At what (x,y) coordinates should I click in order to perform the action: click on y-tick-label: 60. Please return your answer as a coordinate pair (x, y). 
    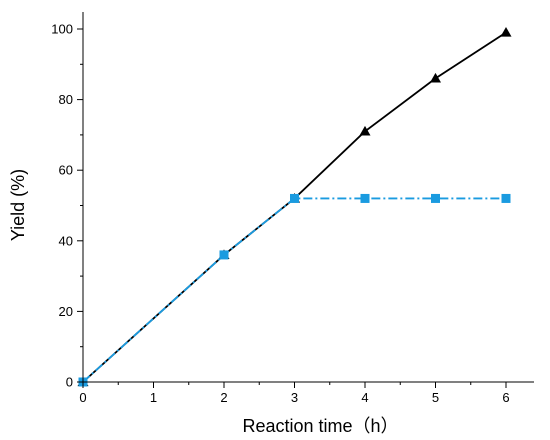
    Looking at the image, I should click on (66, 170).